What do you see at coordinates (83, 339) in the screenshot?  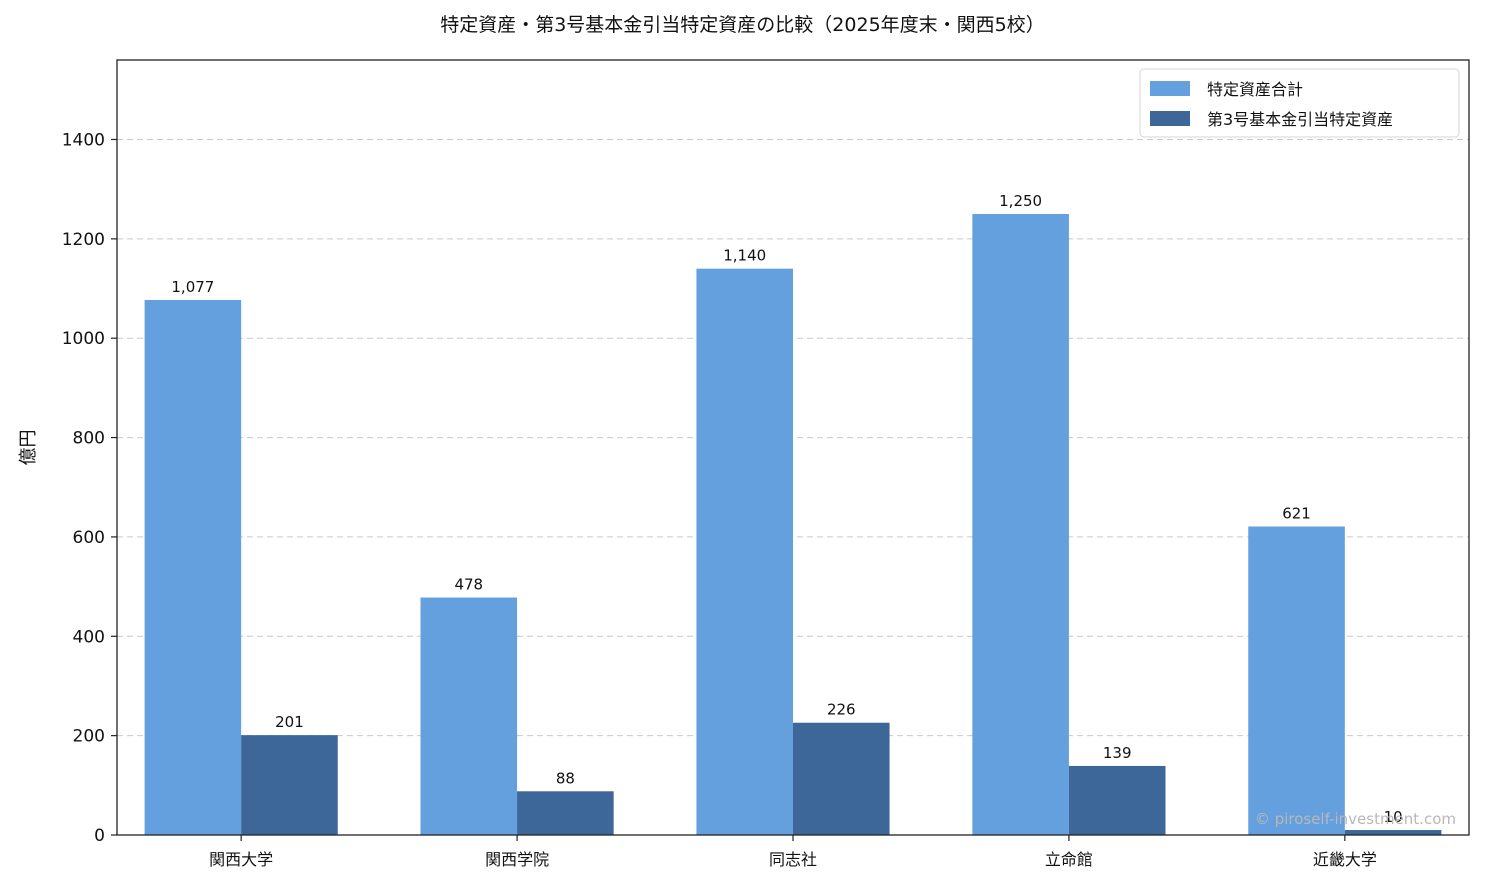 I see `y-tick-label: 1000` at bounding box center [83, 339].